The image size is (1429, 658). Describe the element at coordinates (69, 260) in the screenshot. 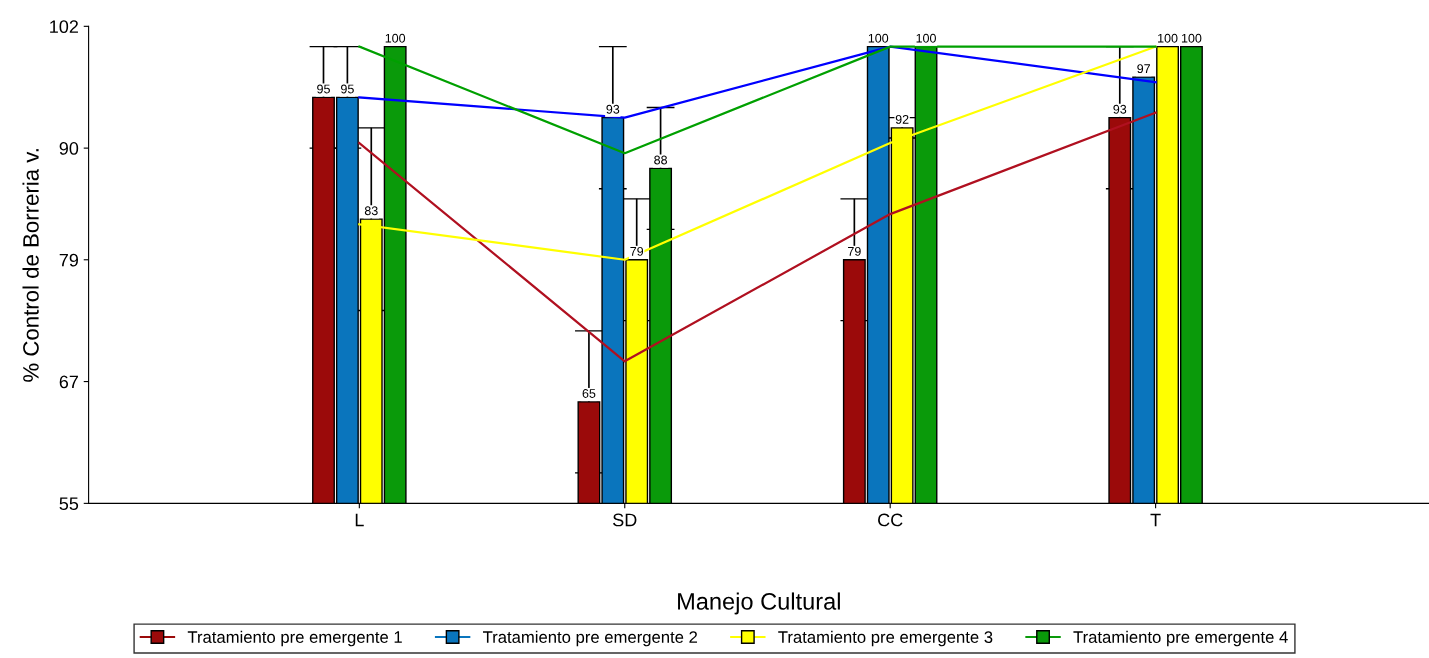

I see `y-tick-label: 79` at that location.